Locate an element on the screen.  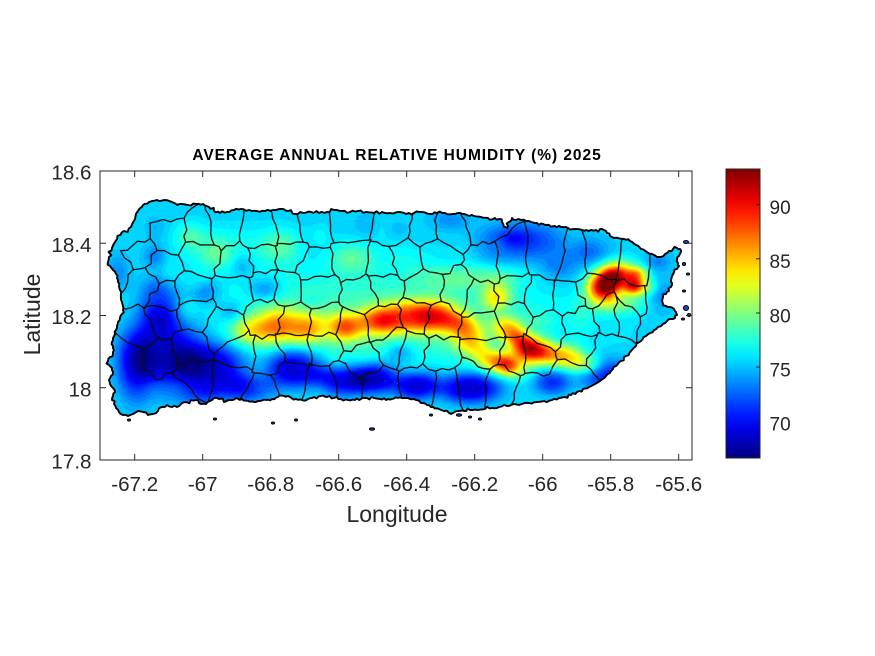
svg-text: -67 is located at coordinates (203, 484).